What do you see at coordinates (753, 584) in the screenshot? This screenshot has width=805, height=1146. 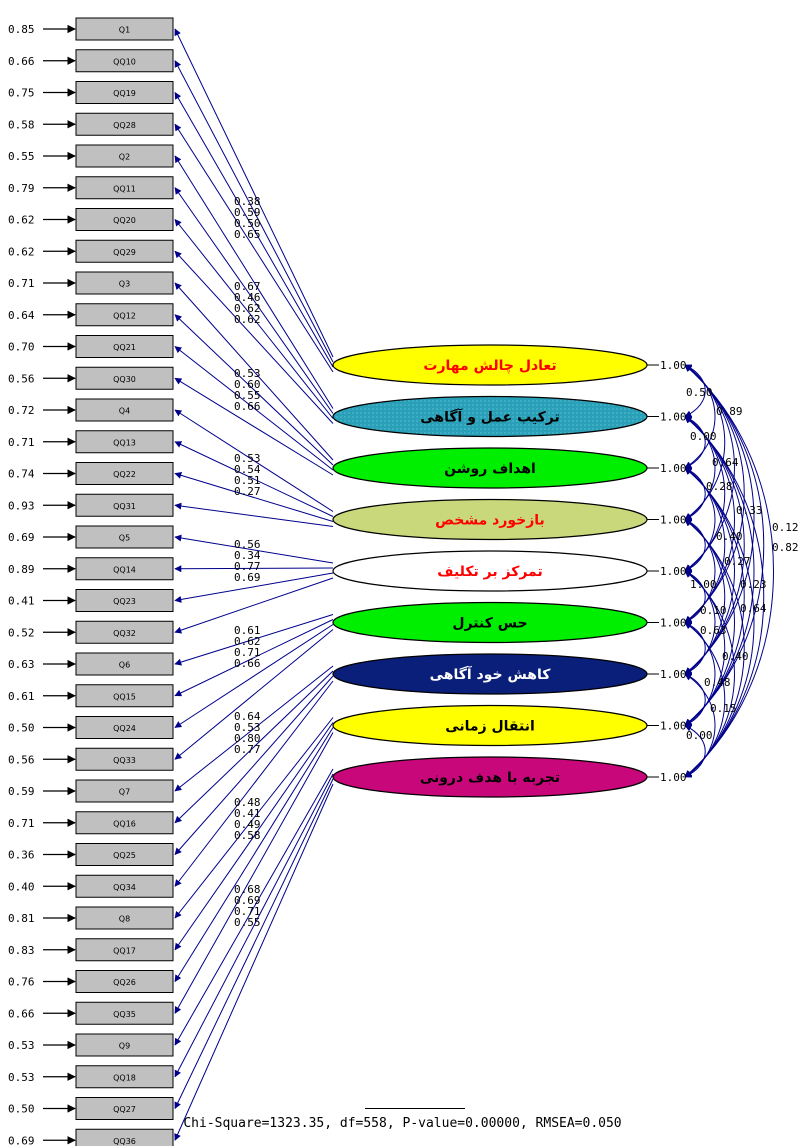 I see `covariance-value: 0.23` at bounding box center [753, 584].